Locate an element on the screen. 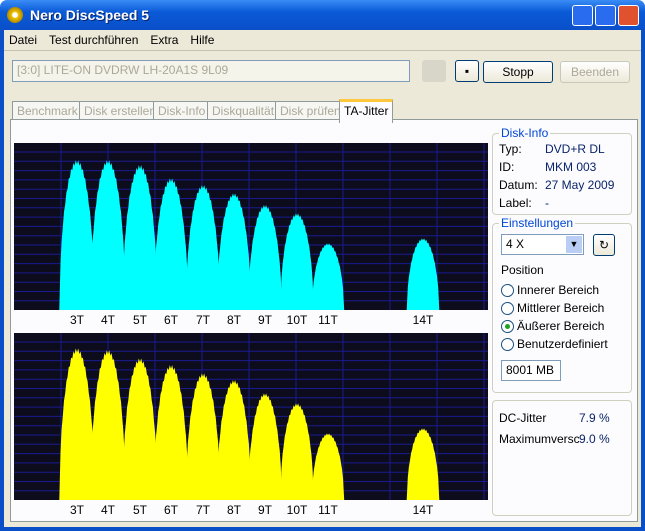  speed-text: 4 X is located at coordinates (515, 244).